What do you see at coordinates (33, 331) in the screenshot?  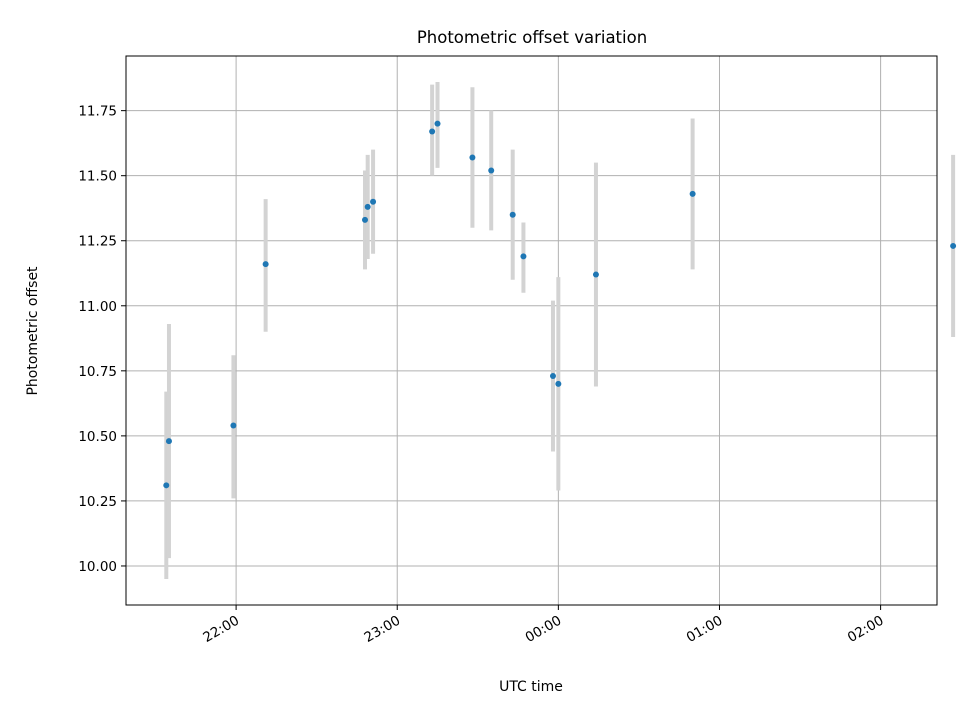 I see `y-axis-label: Photometric offset` at bounding box center [33, 331].